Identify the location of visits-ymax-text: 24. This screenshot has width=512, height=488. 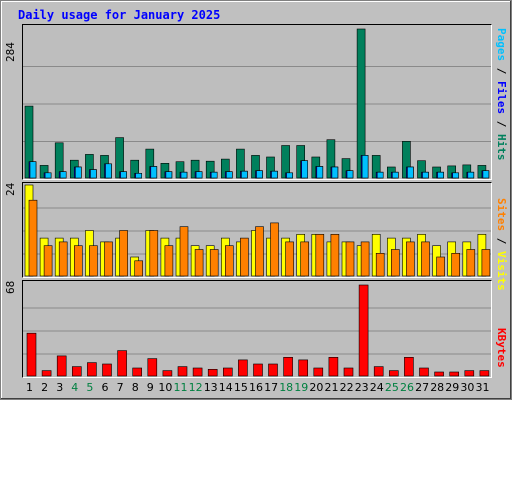
(10, 189).